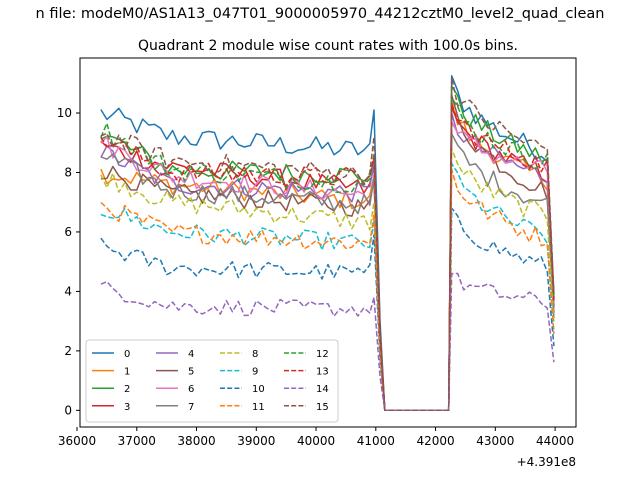 Image resolution: width=640 pixels, height=480 pixels. What do you see at coordinates (435, 441) in the screenshot?
I see `x-tick-label: 42000` at bounding box center [435, 441].